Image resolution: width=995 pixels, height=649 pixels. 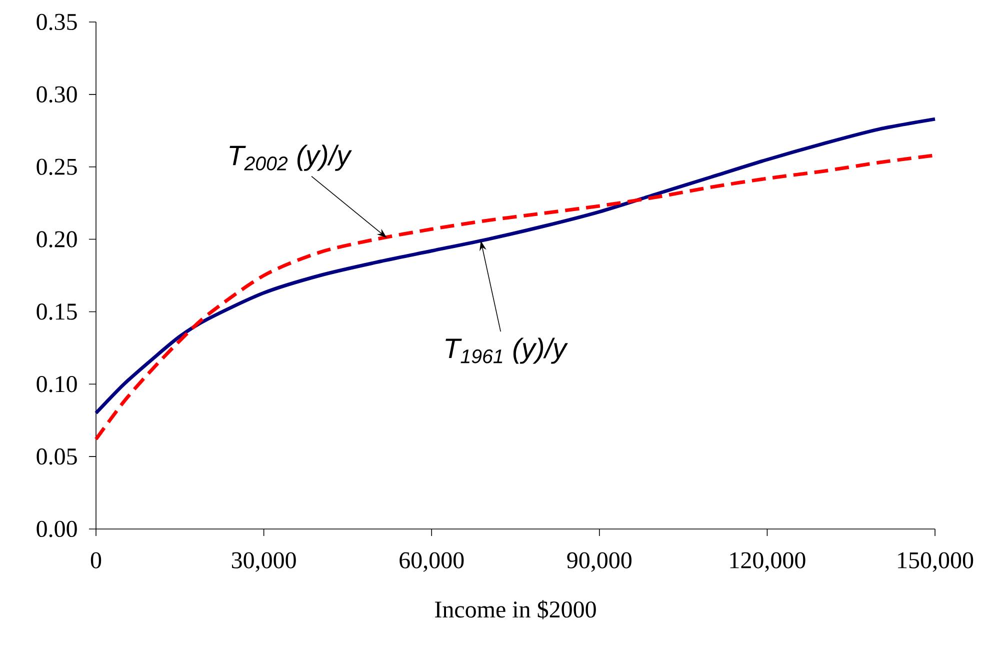 I want to click on x-axis-title: Income in $2000, so click(x=515, y=610).